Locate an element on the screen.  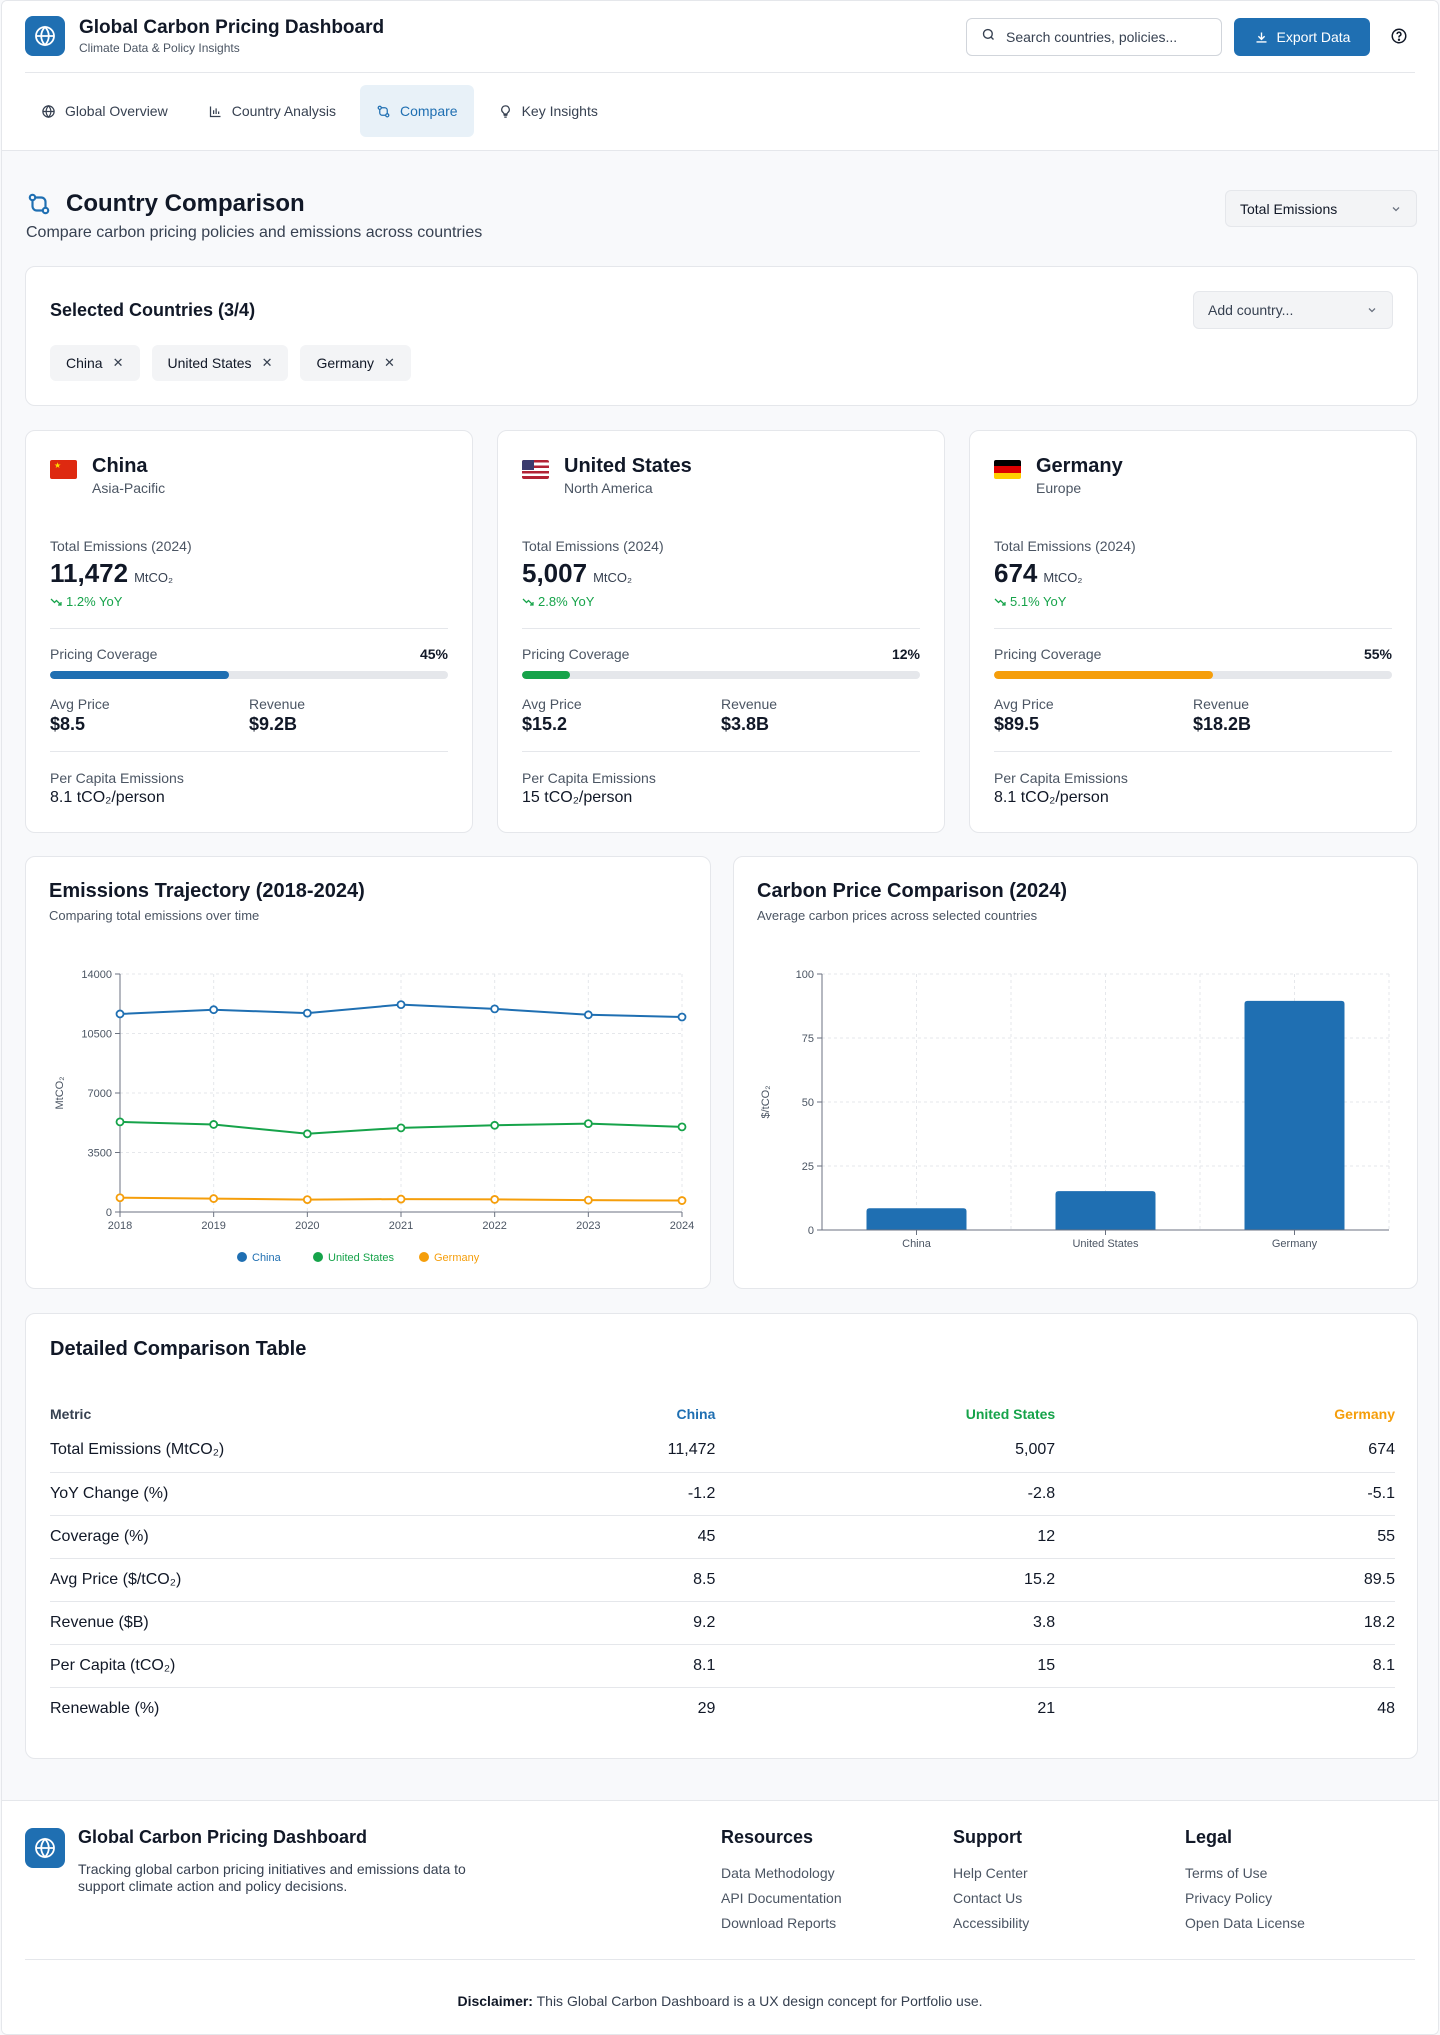
table-row: Avg Price ($/tCO₂) 8.5 15.2 89.5 is located at coordinates (722, 1580).